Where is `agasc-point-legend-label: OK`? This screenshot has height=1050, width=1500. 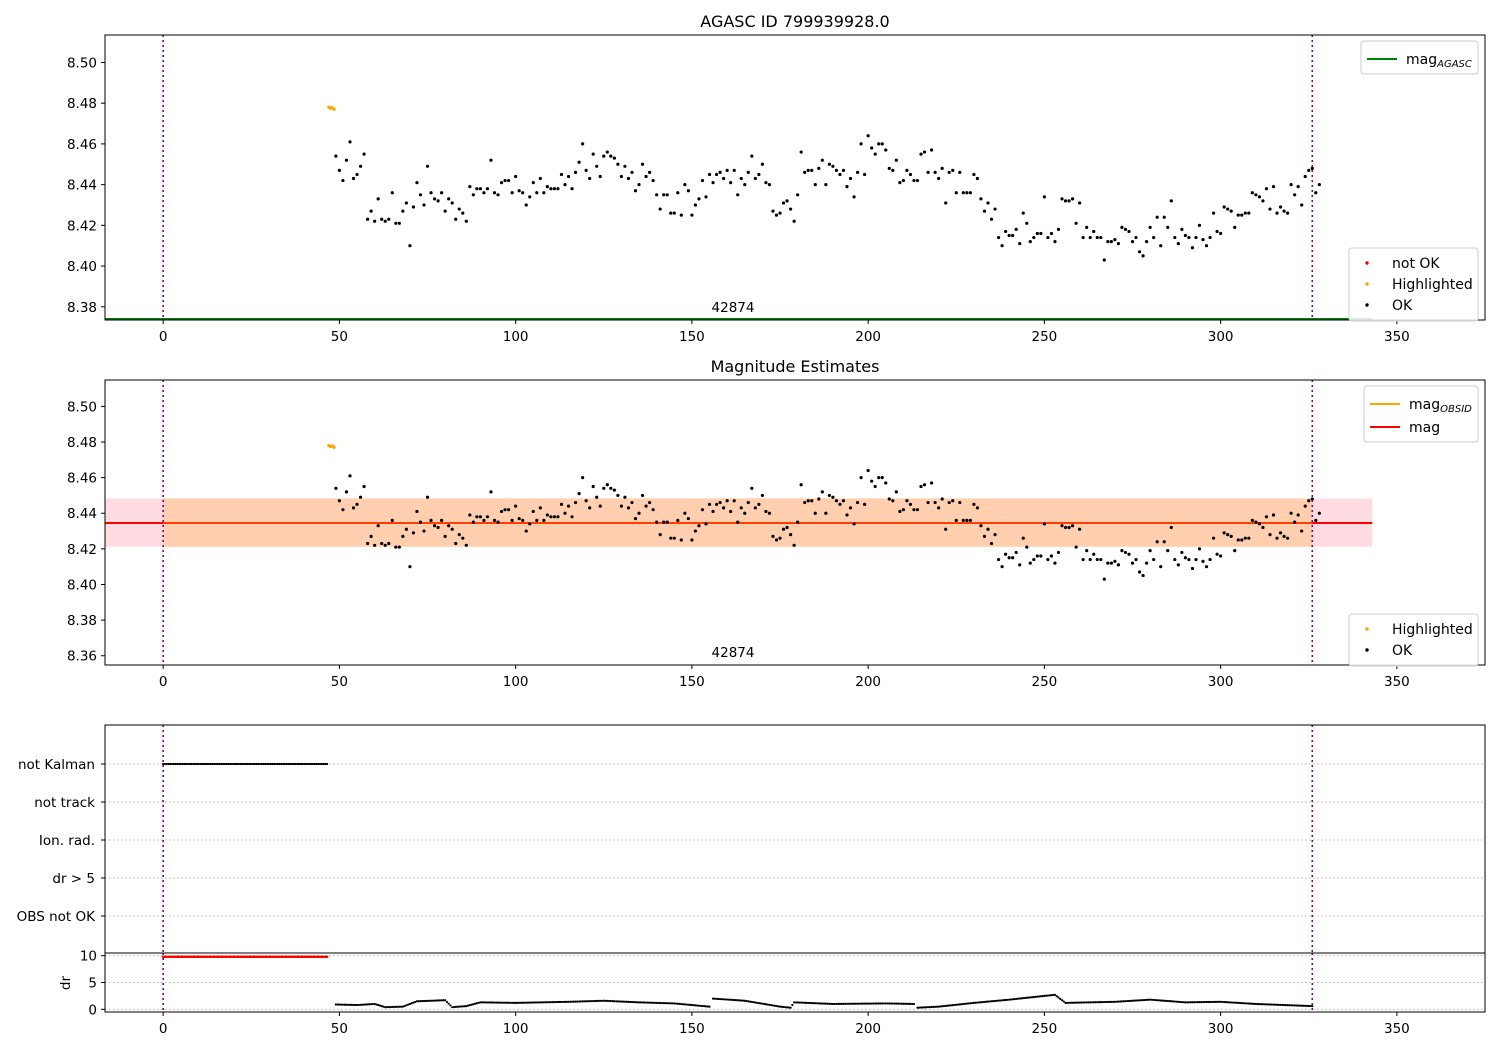 agasc-point-legend-label: OK is located at coordinates (1402, 306).